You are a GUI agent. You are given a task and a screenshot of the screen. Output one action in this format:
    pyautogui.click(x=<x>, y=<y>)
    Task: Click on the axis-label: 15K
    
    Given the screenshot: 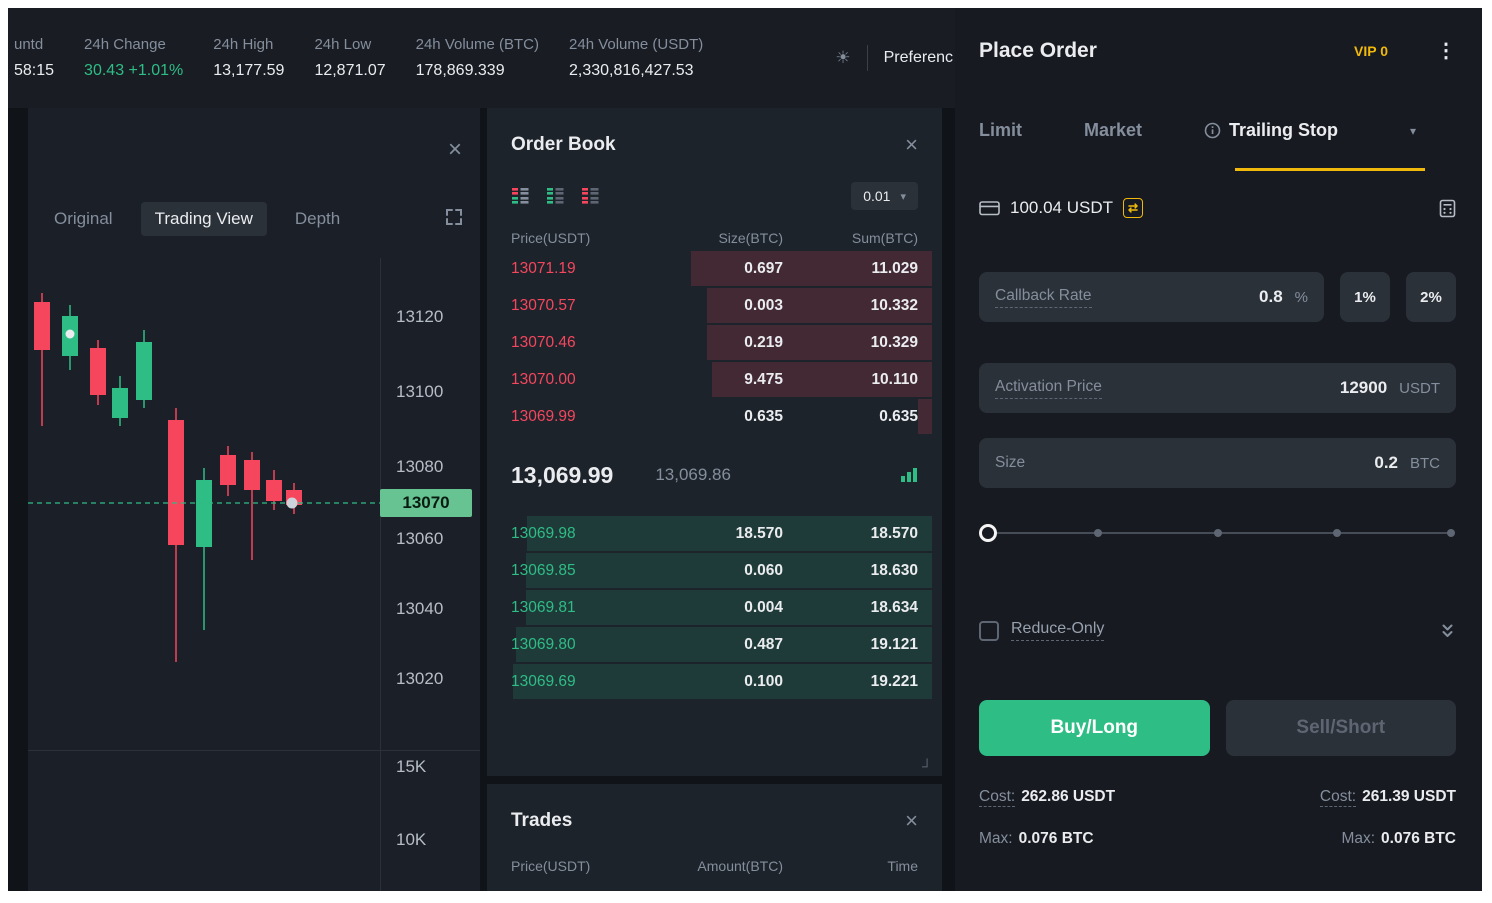 What is the action you would take?
    pyautogui.click(x=411, y=766)
    